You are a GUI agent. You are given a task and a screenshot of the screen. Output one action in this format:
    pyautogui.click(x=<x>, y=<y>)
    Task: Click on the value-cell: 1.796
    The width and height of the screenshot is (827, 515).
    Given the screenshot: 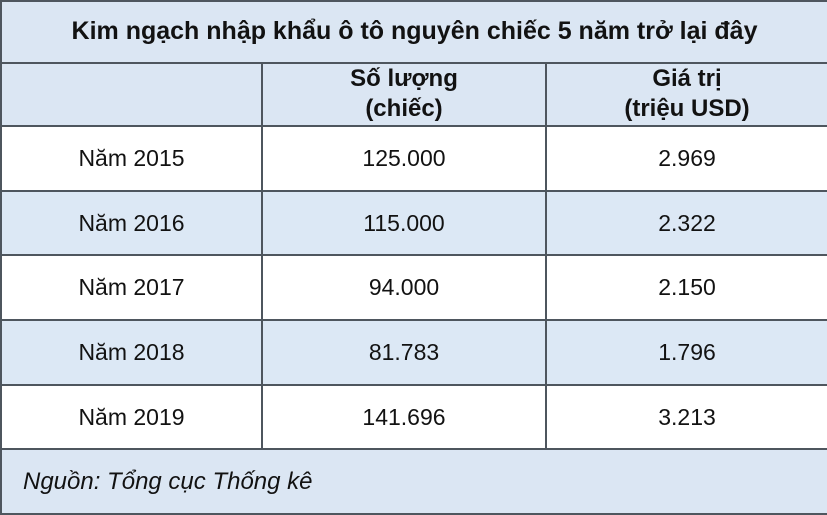 What is the action you would take?
    pyautogui.click(x=685, y=352)
    